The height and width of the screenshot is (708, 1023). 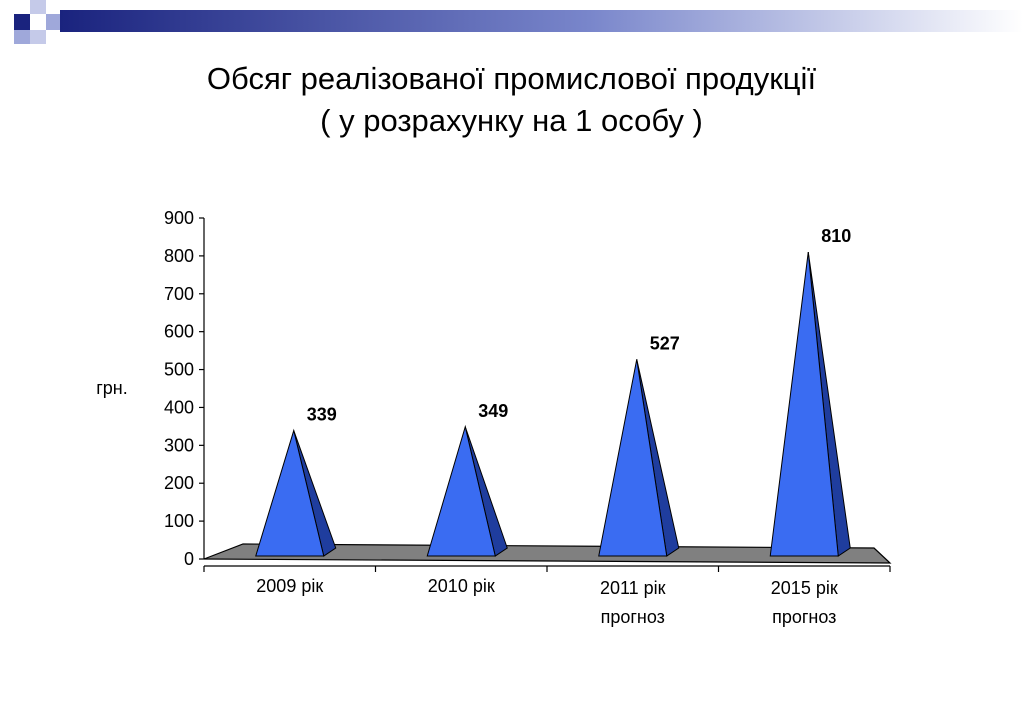 I want to click on chart-labels: 339 349 527 810, so click(x=579, y=325).